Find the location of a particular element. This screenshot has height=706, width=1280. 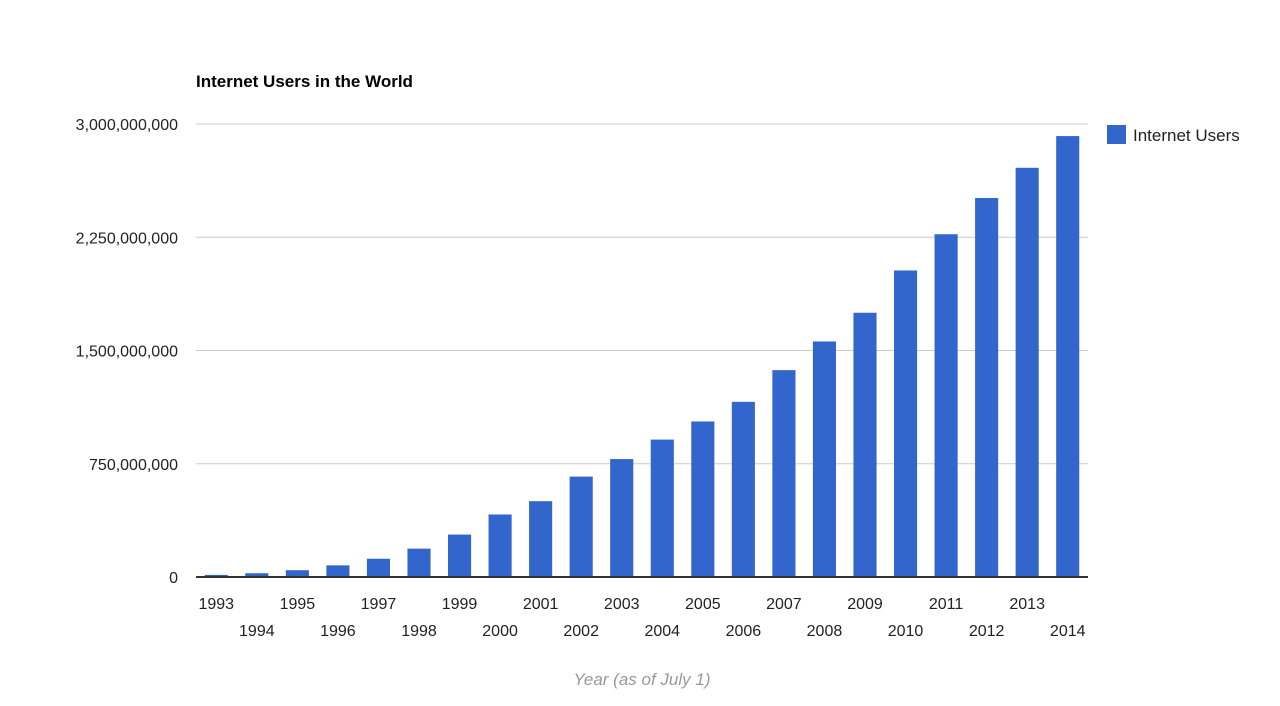

x-tick-label: 2002 is located at coordinates (581, 631).